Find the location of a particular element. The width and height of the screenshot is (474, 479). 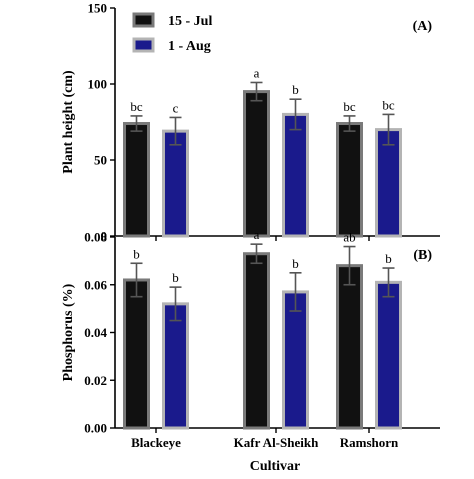

panel-label: (B) is located at coordinates (422, 255).